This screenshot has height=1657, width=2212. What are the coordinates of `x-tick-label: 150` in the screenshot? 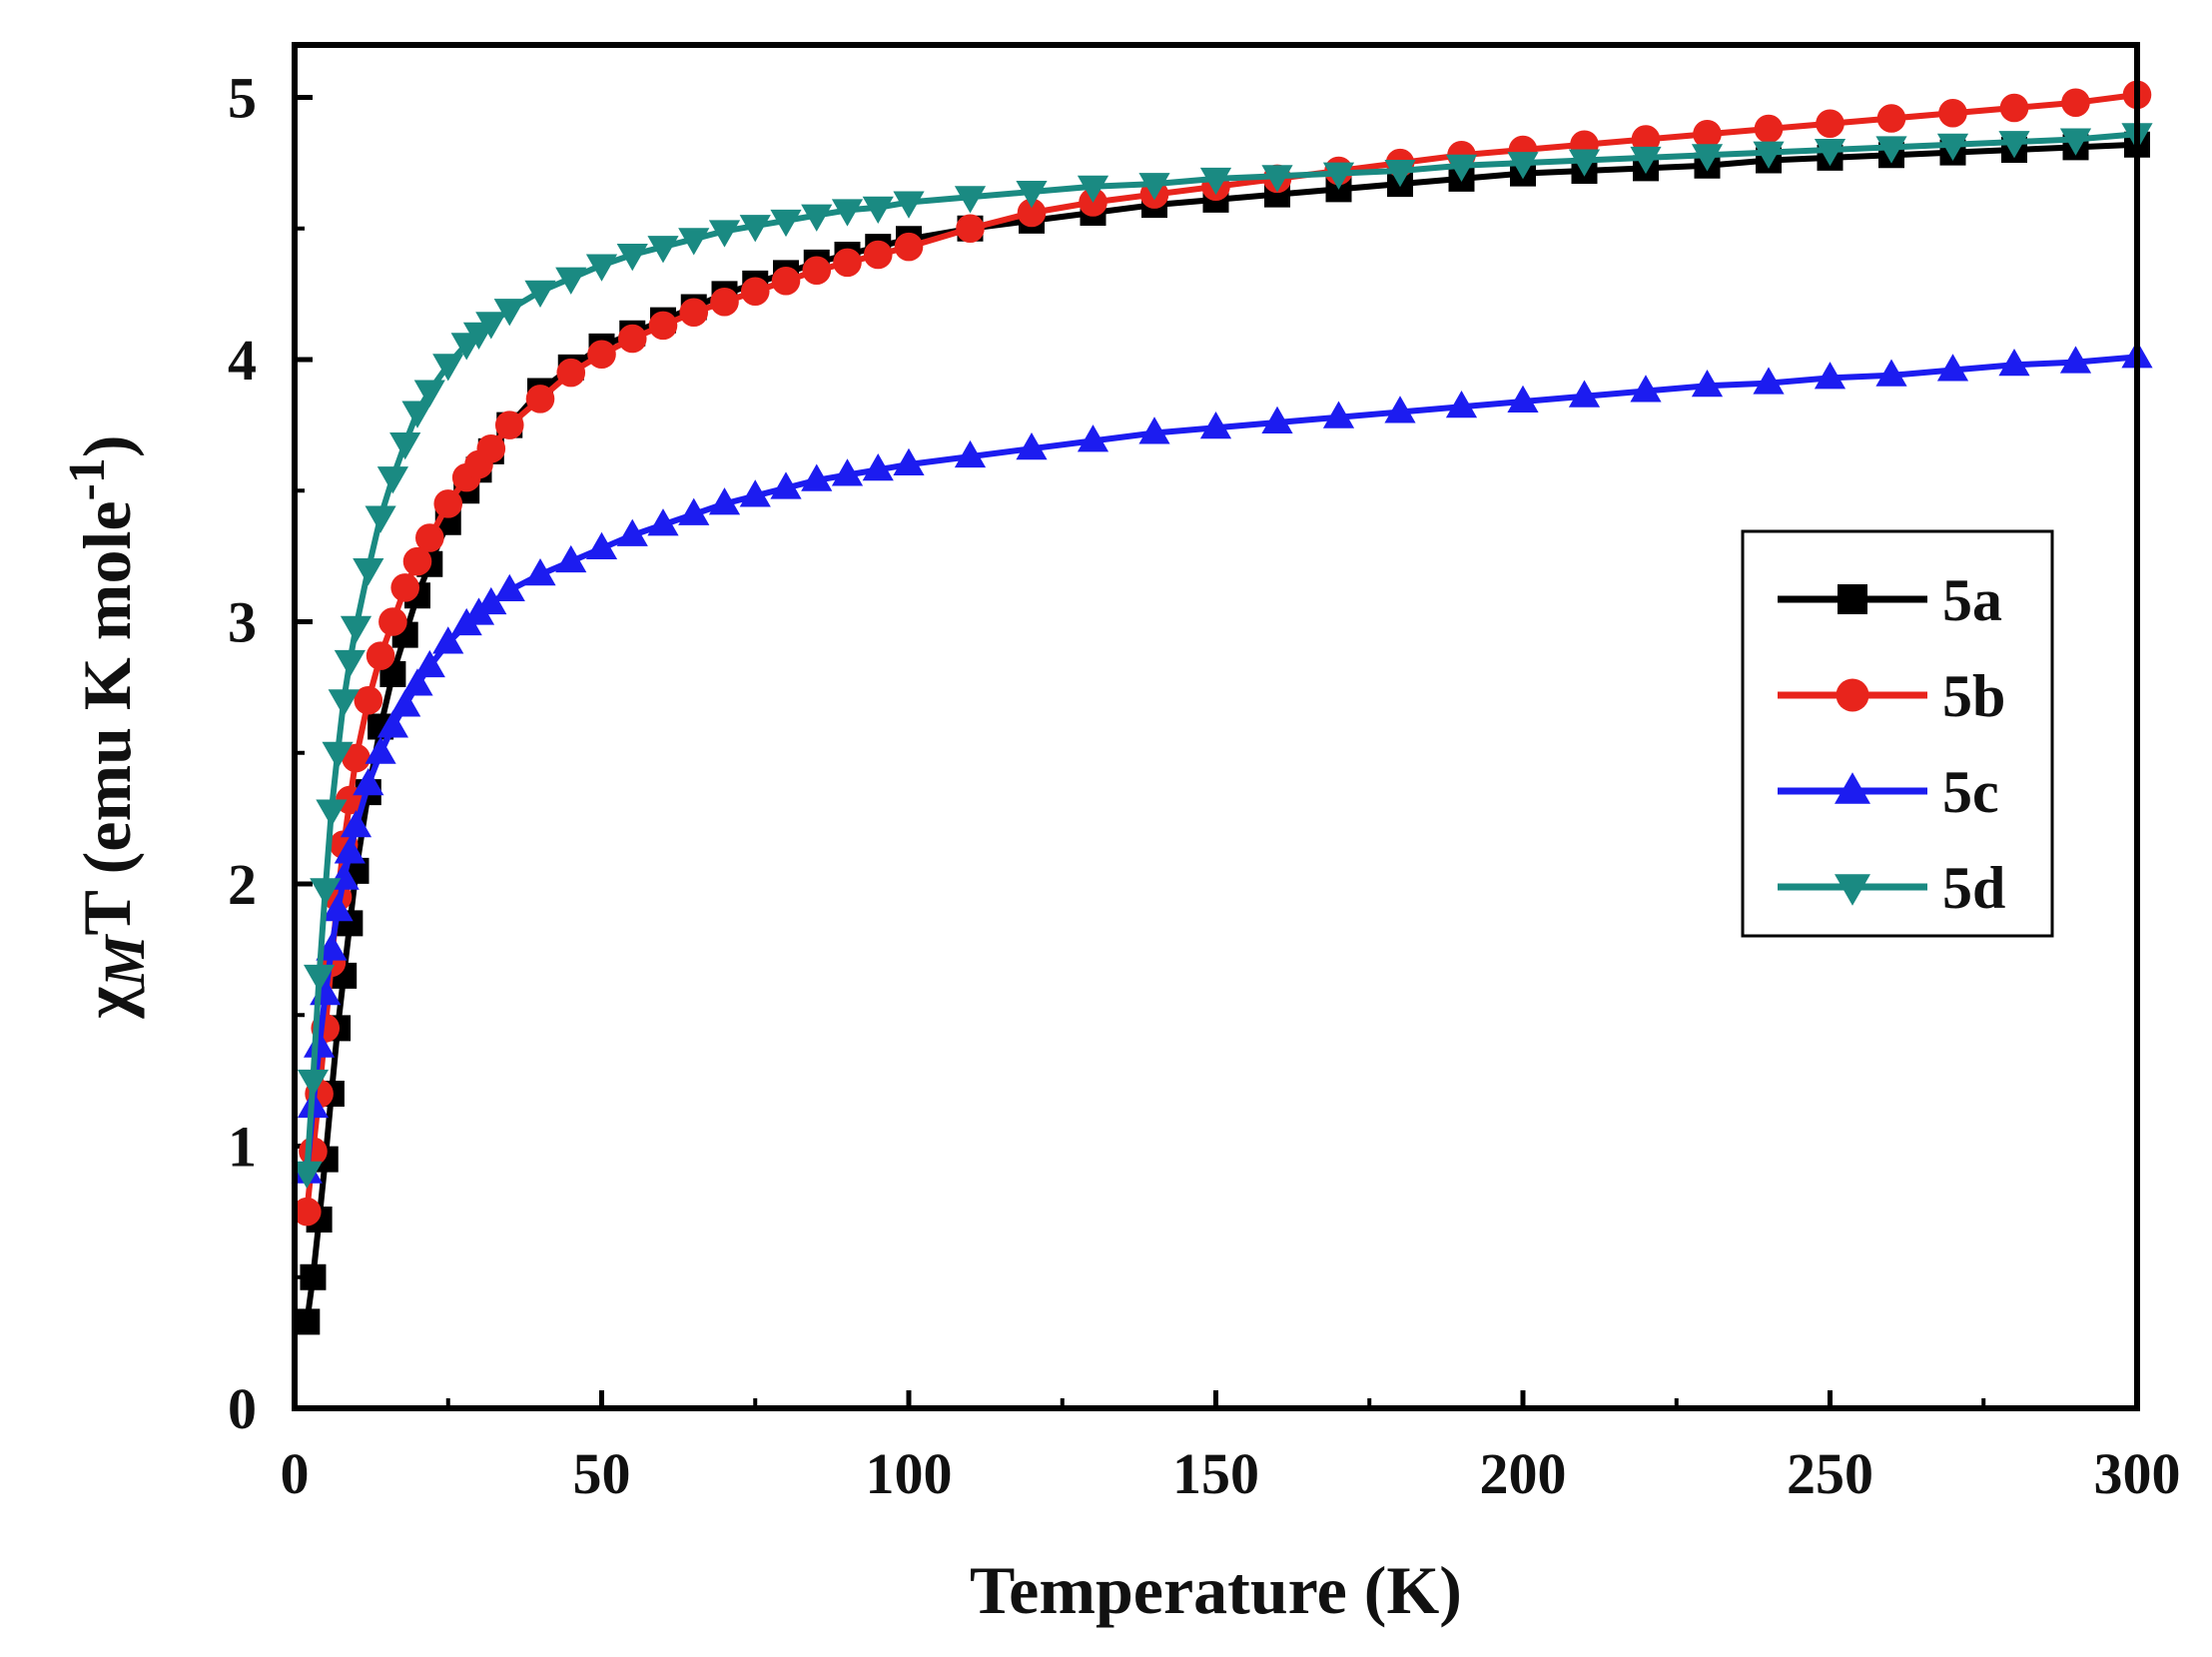 It's located at (1215, 1474).